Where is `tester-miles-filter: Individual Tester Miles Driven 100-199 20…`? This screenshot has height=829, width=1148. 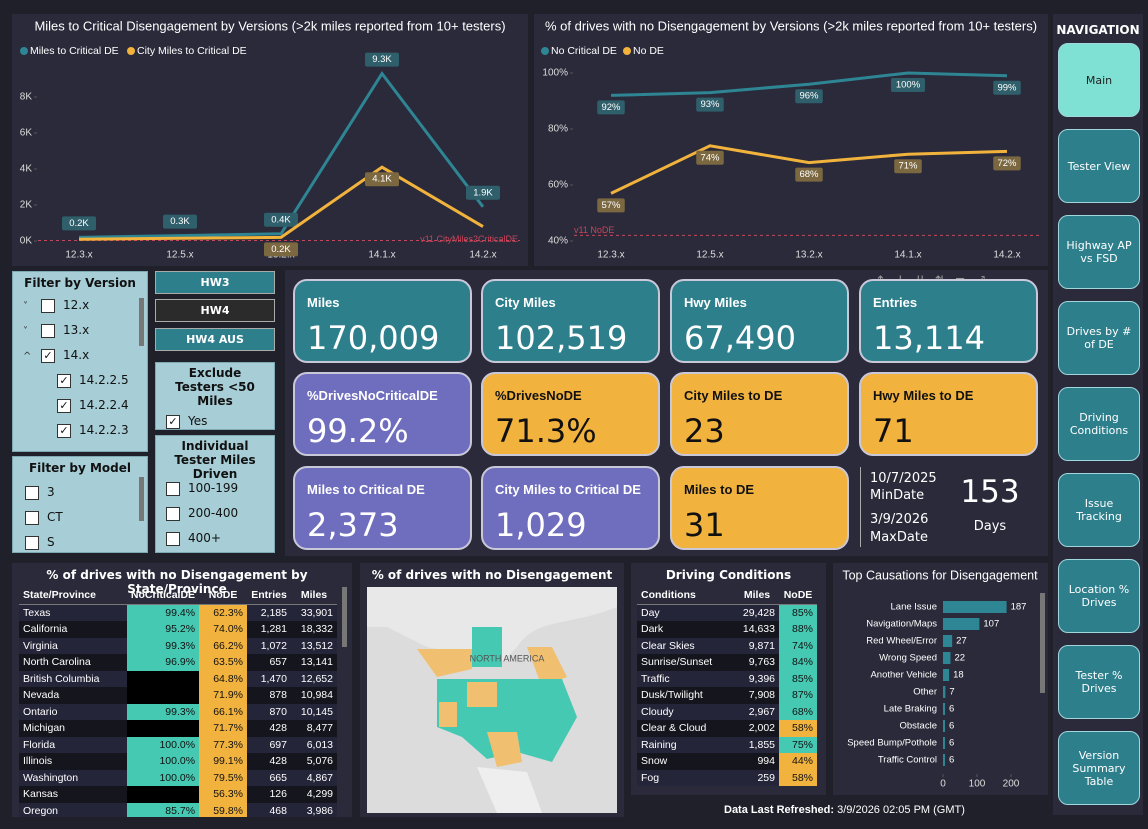
tester-miles-filter: Individual Tester Miles Driven 100-199 20… is located at coordinates (215, 494).